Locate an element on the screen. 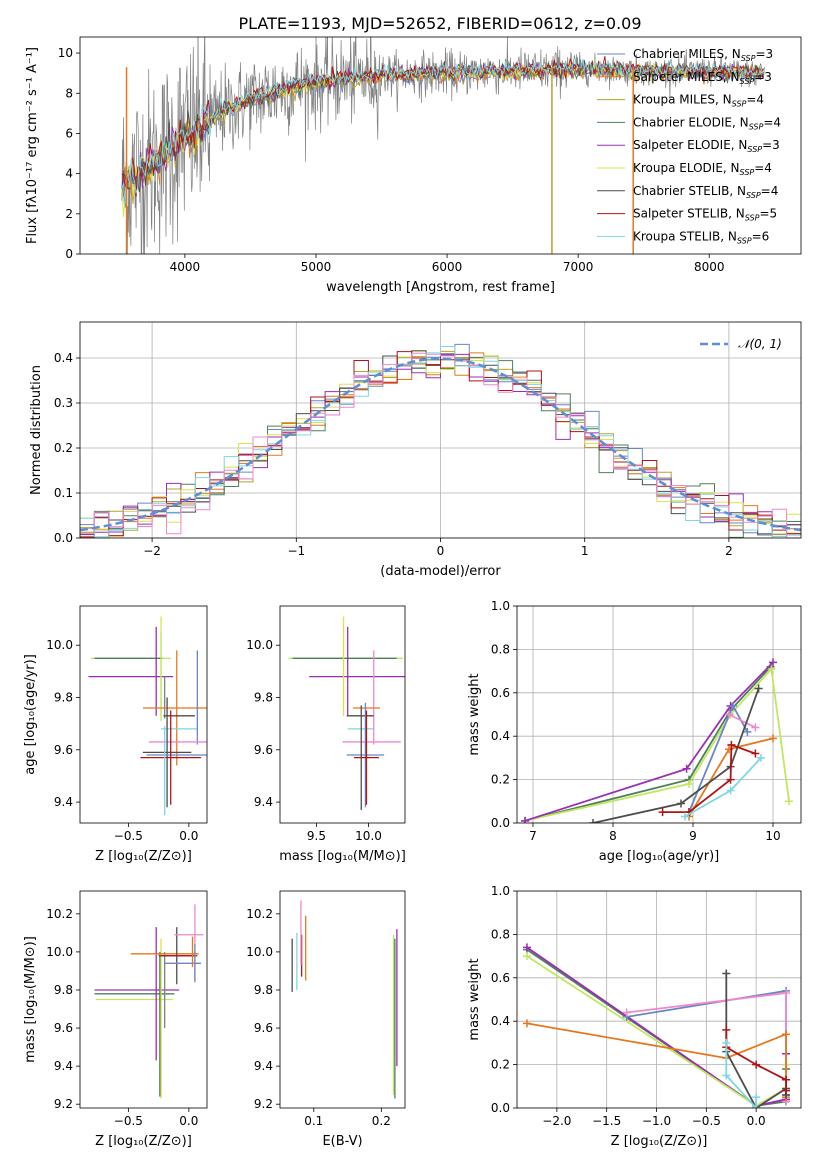 The height and width of the screenshot is (1170, 819). legend-label: Kroupa STELIB, NSSP=6 is located at coordinates (701, 237).